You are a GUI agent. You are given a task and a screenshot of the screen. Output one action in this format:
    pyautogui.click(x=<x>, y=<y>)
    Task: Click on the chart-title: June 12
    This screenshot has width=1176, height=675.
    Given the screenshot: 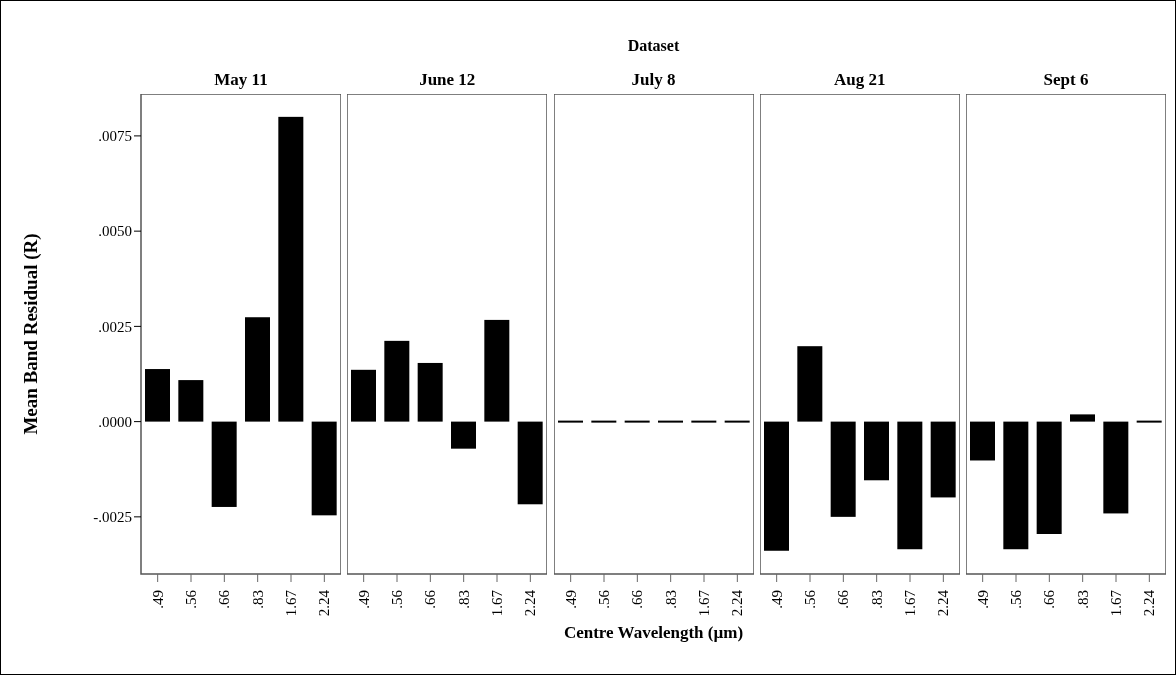 What is the action you would take?
    pyautogui.click(x=447, y=80)
    